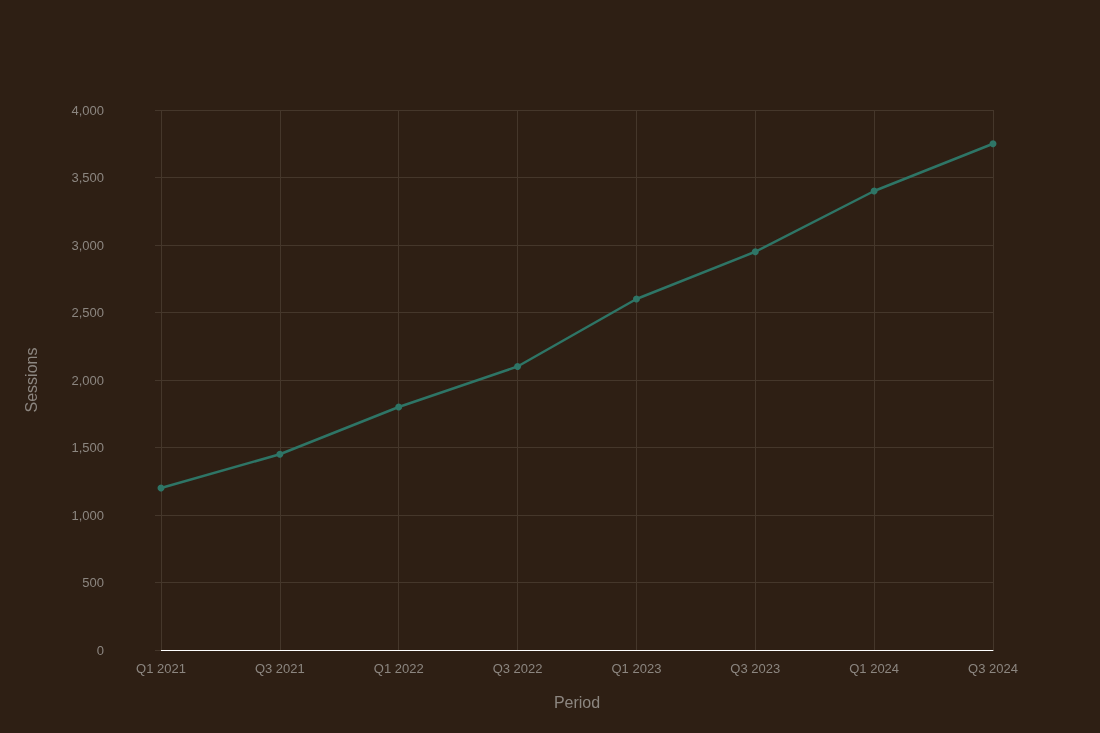  What do you see at coordinates (87, 380) in the screenshot?
I see `y-tick-label: 2,000` at bounding box center [87, 380].